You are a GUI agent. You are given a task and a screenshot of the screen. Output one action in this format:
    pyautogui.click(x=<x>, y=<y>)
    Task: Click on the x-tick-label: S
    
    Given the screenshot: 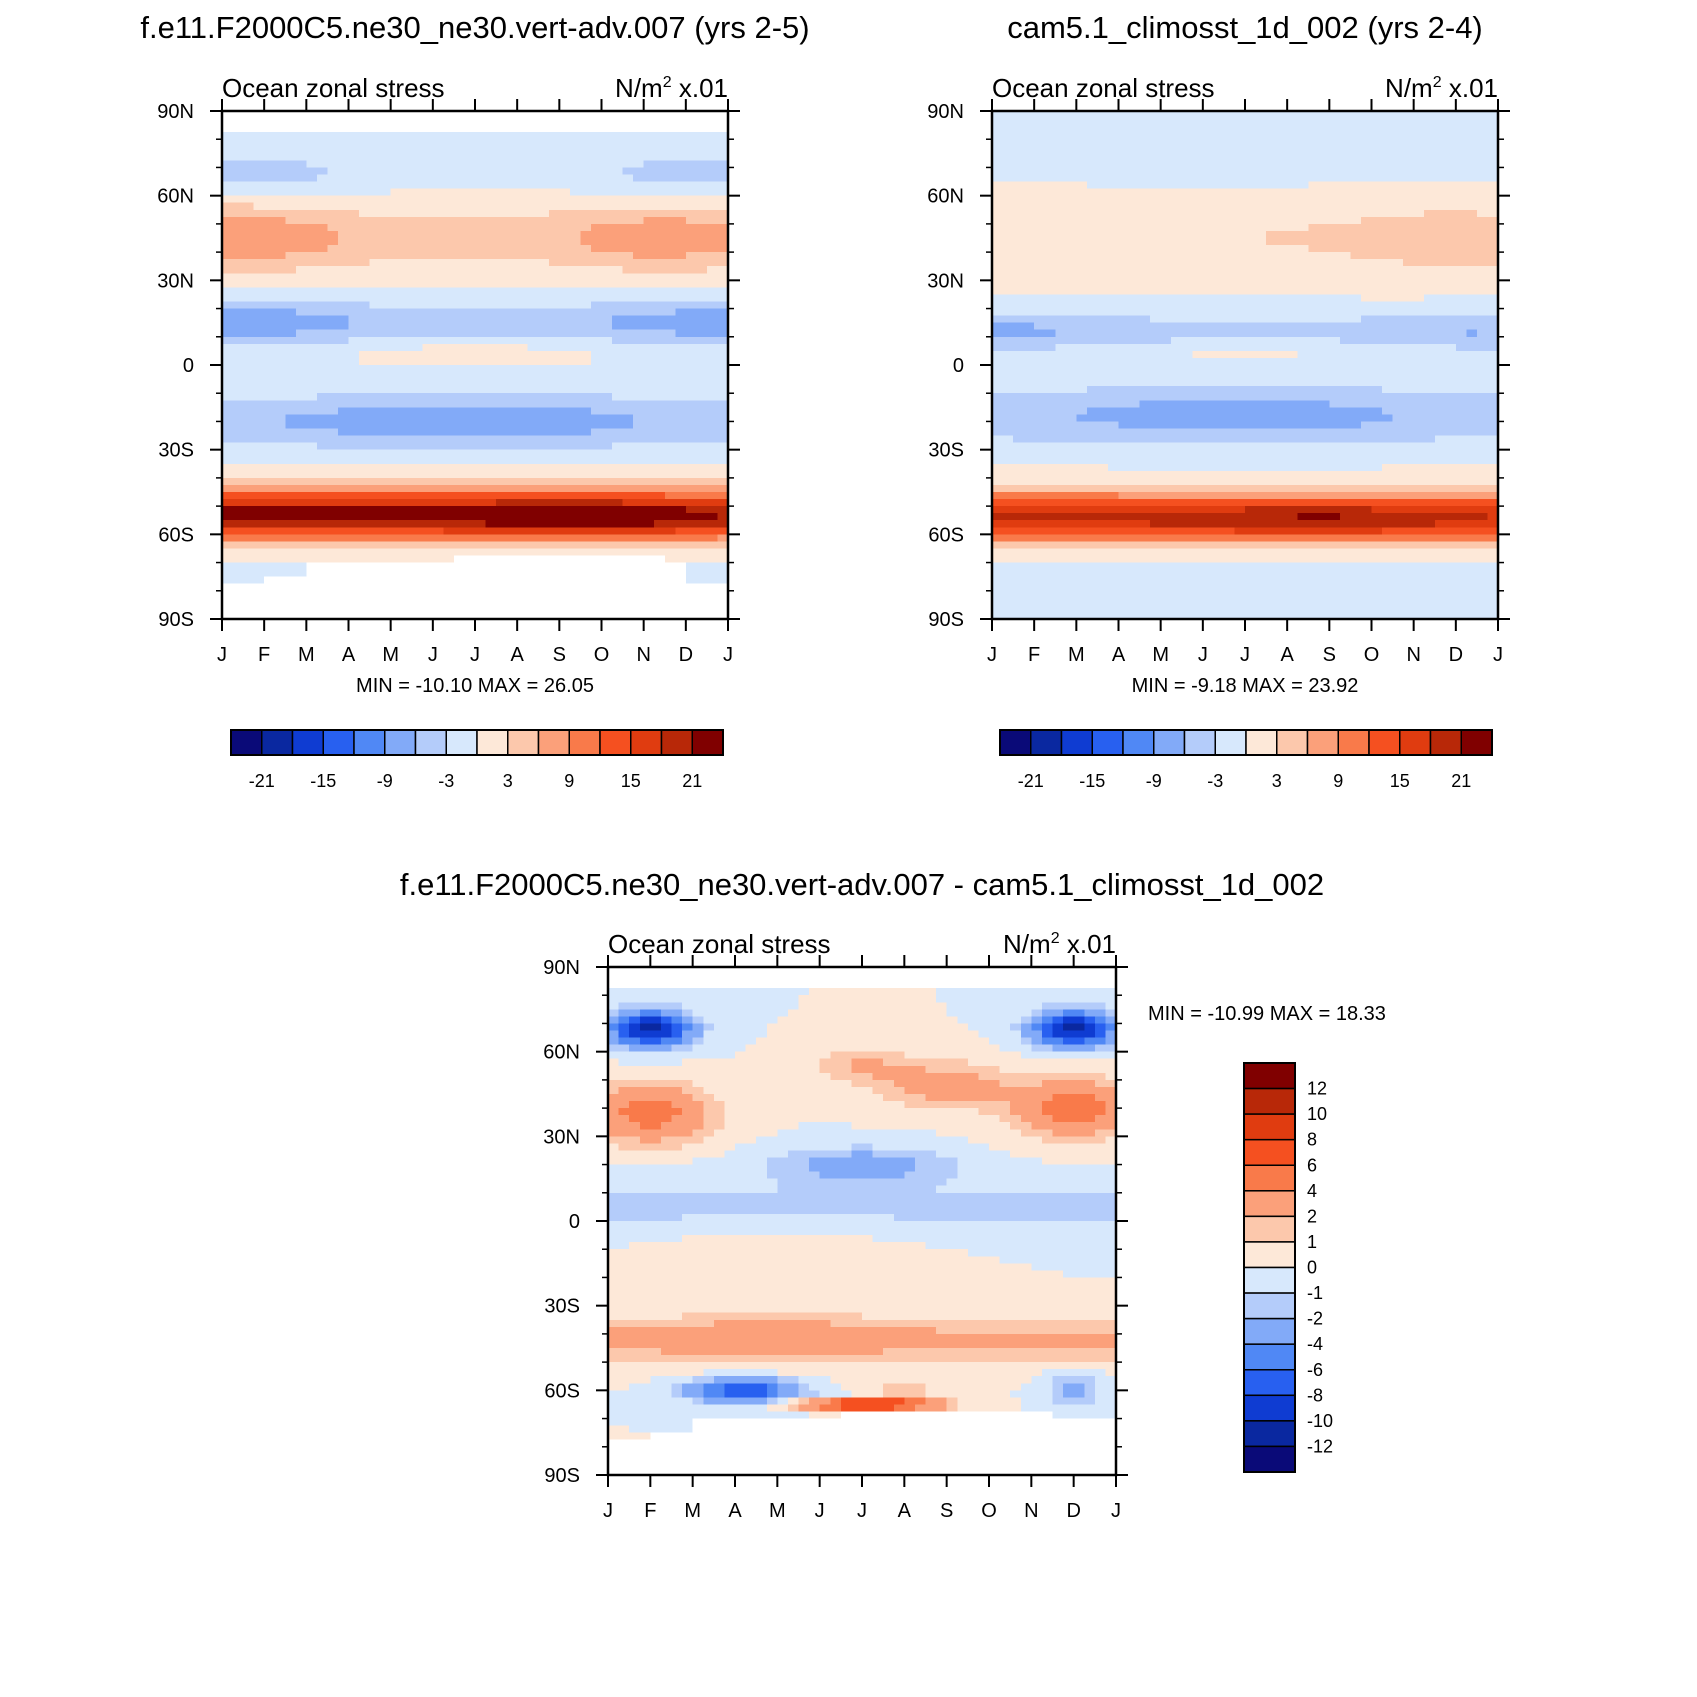 What is the action you would take?
    pyautogui.click(x=559, y=655)
    